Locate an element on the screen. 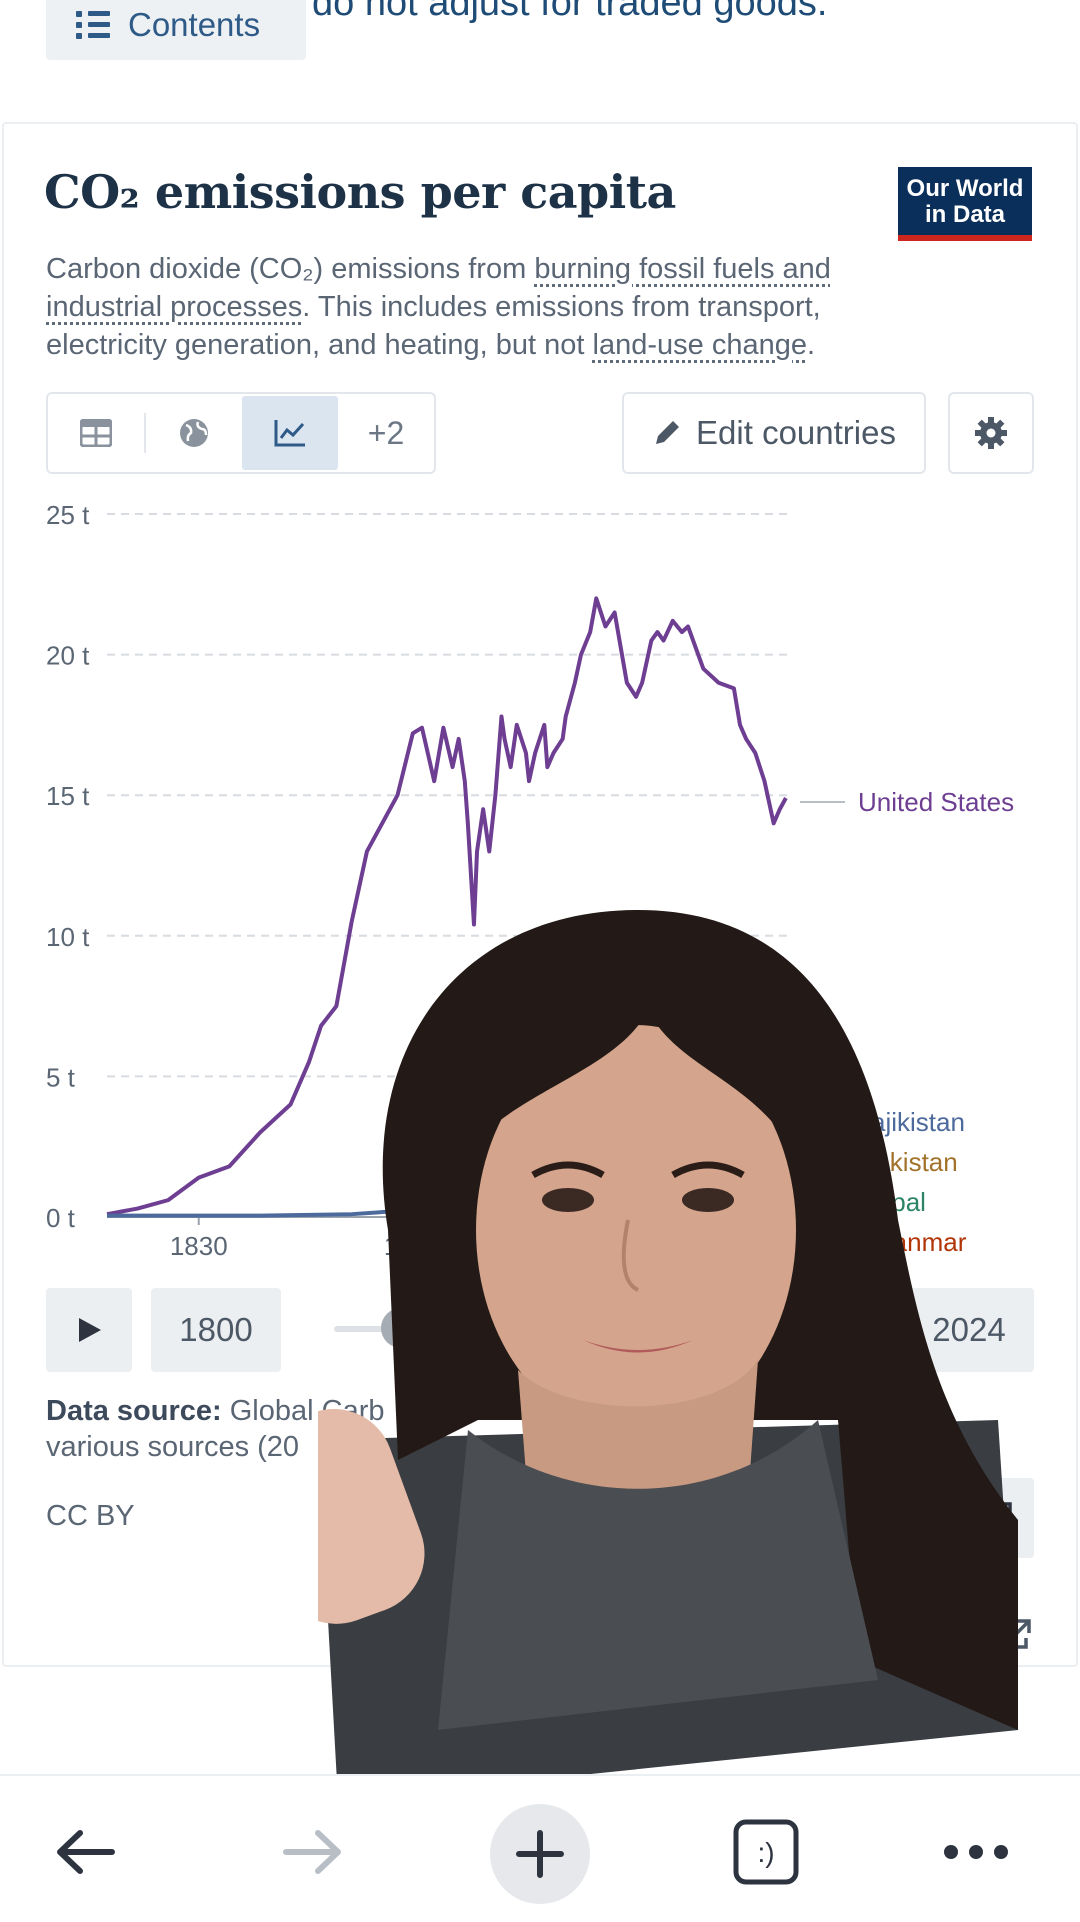 The height and width of the screenshot is (1922, 1080). y-tick-label: 20 t is located at coordinates (68, 656).